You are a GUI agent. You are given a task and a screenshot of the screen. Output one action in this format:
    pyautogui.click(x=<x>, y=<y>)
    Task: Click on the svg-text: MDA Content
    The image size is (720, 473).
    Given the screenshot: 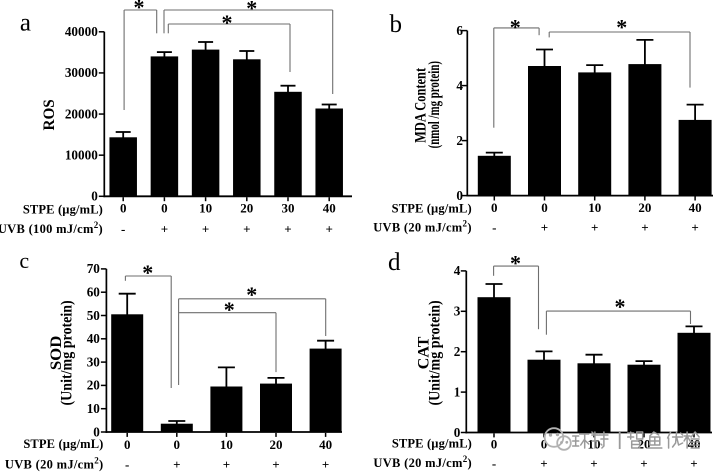 What is the action you would take?
    pyautogui.click(x=421, y=105)
    